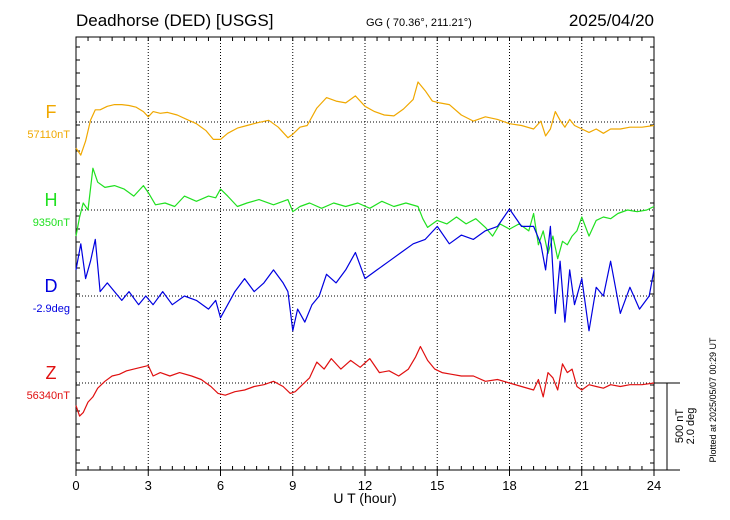  Describe the element at coordinates (220, 485) in the screenshot. I see `x-tick-label: 6` at that location.